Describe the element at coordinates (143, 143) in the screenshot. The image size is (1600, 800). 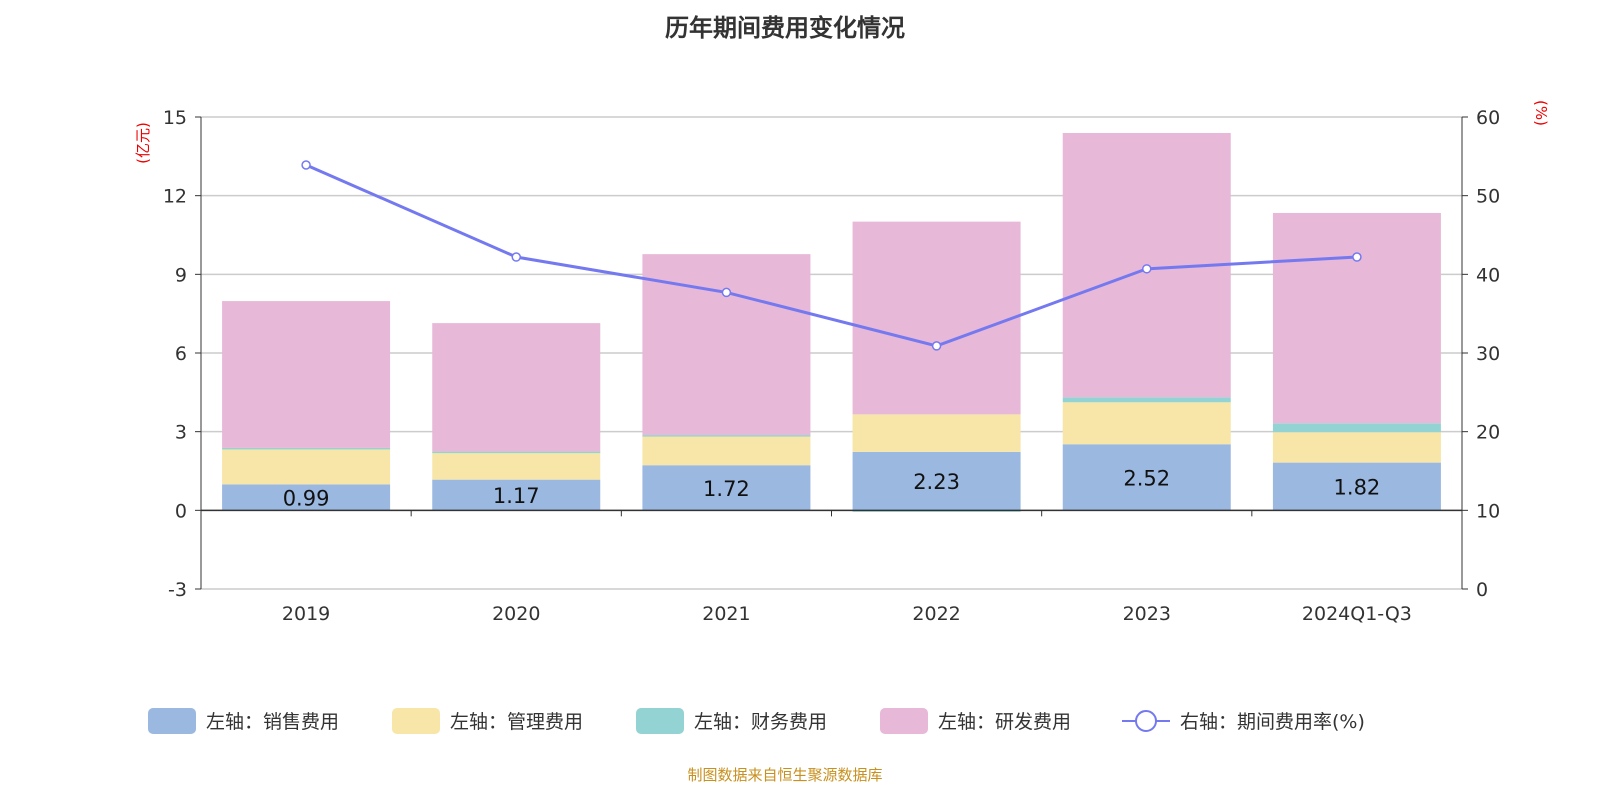
I see `left-axis-unit: (亿元)` at that location.